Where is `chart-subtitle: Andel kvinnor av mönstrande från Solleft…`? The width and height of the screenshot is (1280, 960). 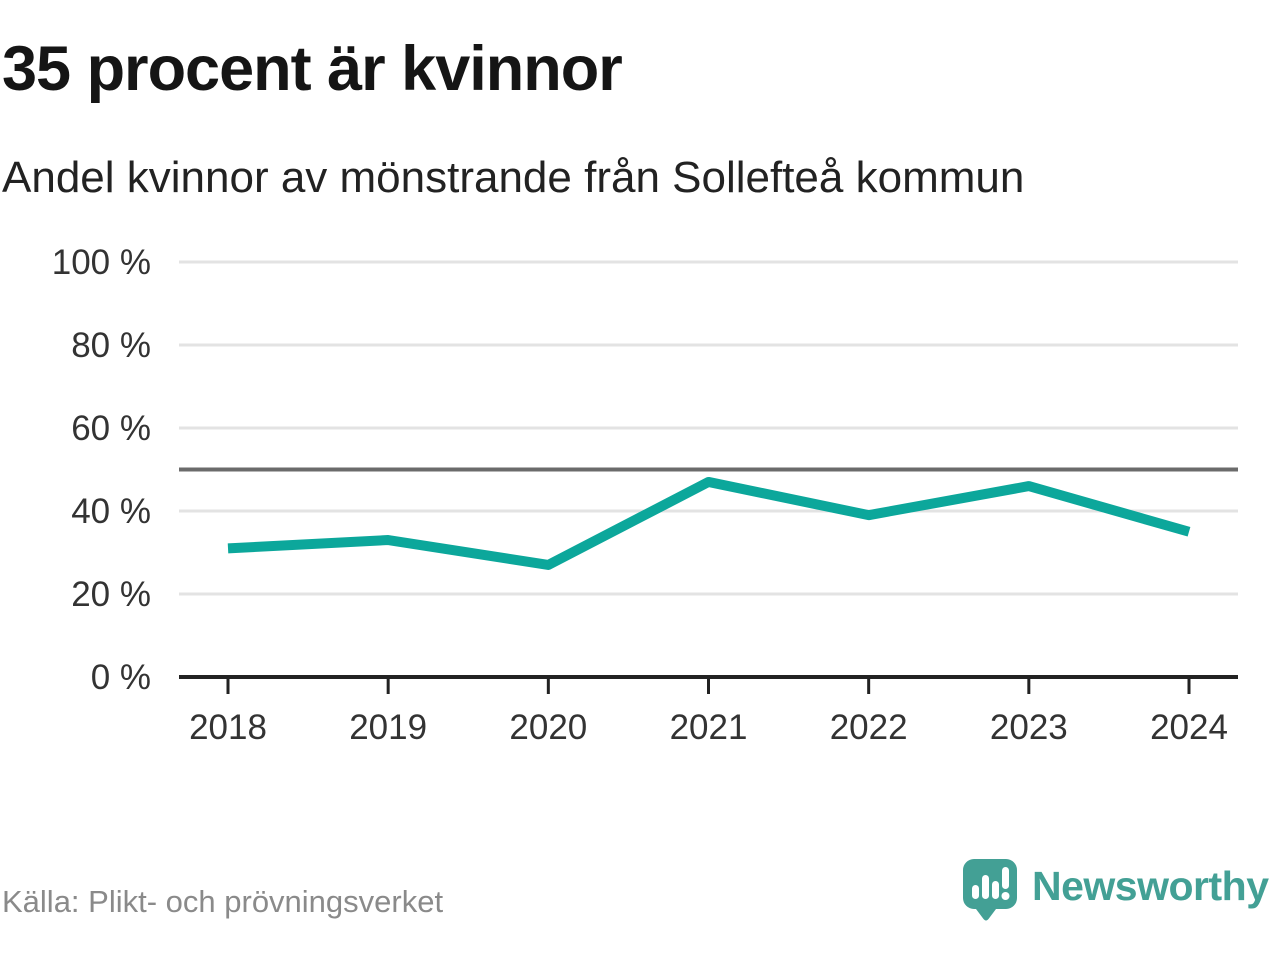
chart-subtitle: Andel kvinnor av mönstrande från Solleft… is located at coordinates (513, 177).